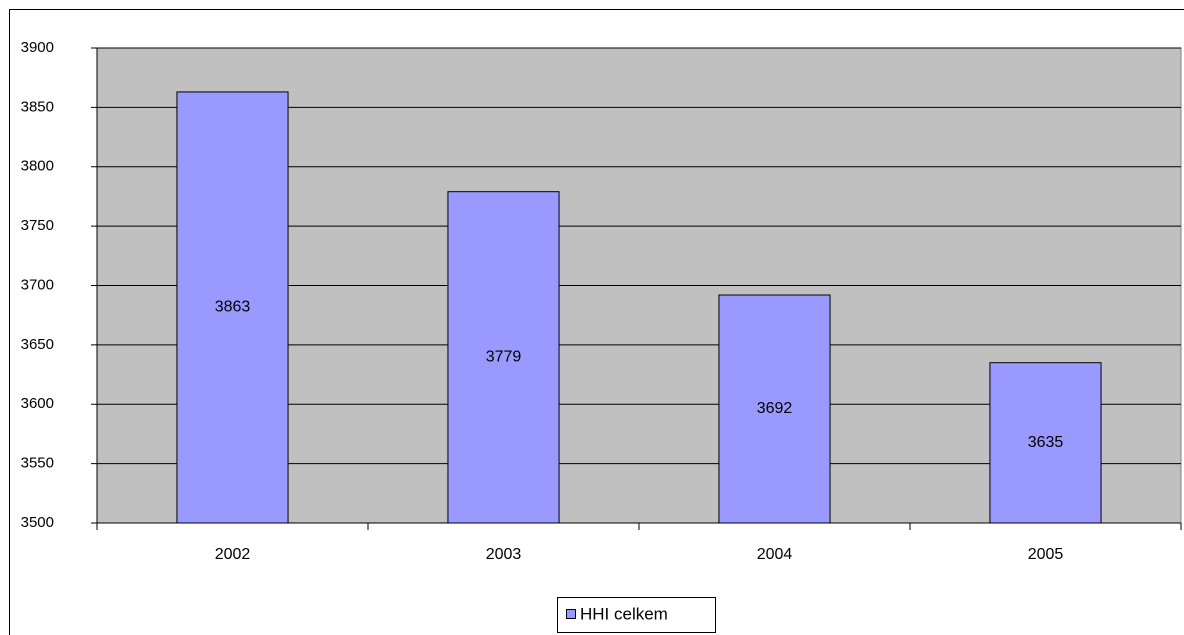  What do you see at coordinates (37, 106) in the screenshot?
I see `y-tick-label: 3850` at bounding box center [37, 106].